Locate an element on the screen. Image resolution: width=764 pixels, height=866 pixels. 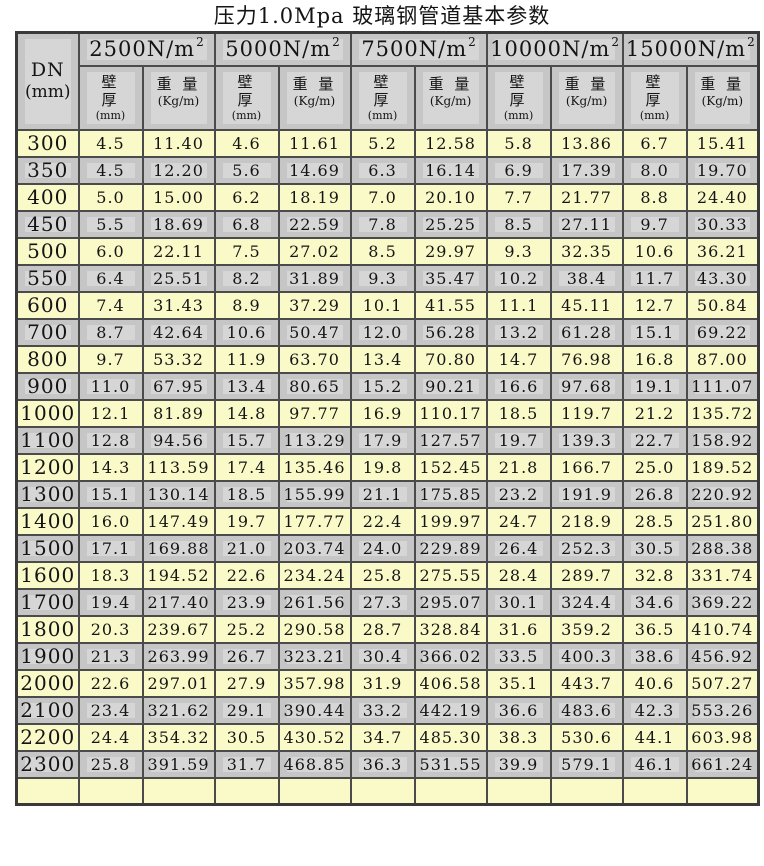
value-cell: 442.19 is located at coordinates (450, 710).